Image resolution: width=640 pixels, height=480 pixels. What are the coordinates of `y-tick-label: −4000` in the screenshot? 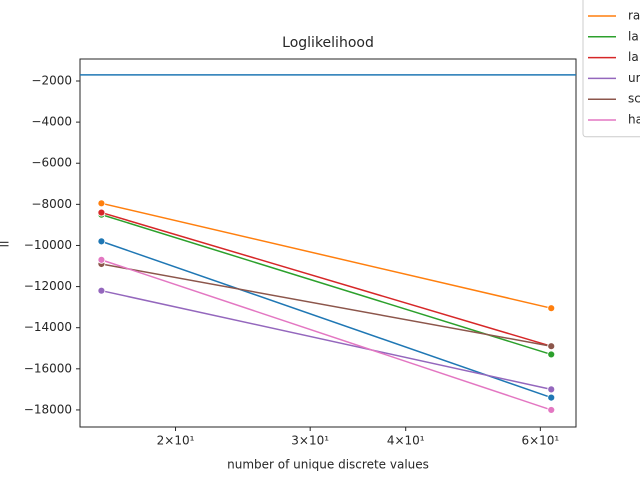 It's located at (51, 122).